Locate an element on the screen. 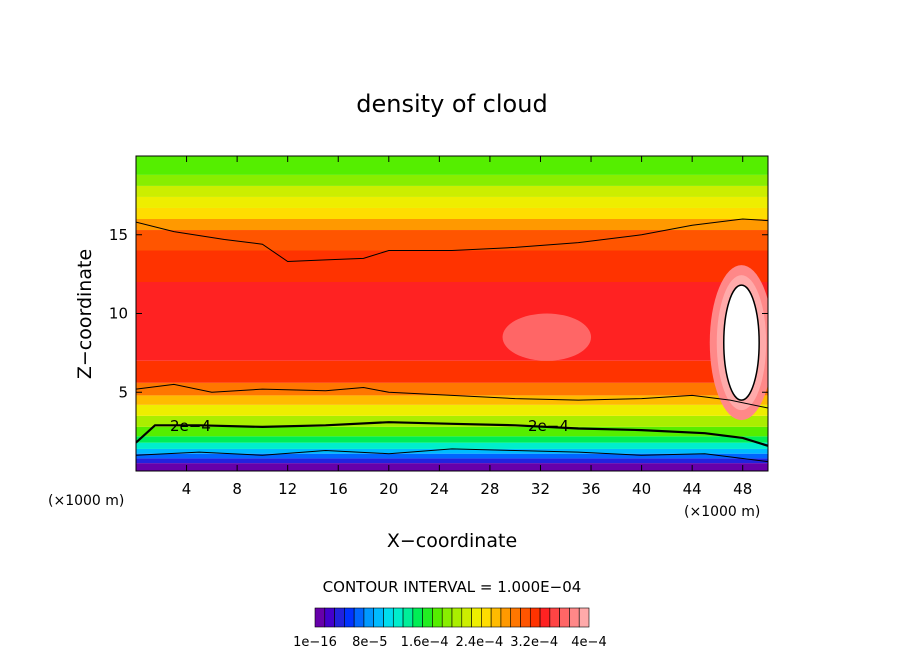  x-tick-label: 48 is located at coordinates (742, 489).